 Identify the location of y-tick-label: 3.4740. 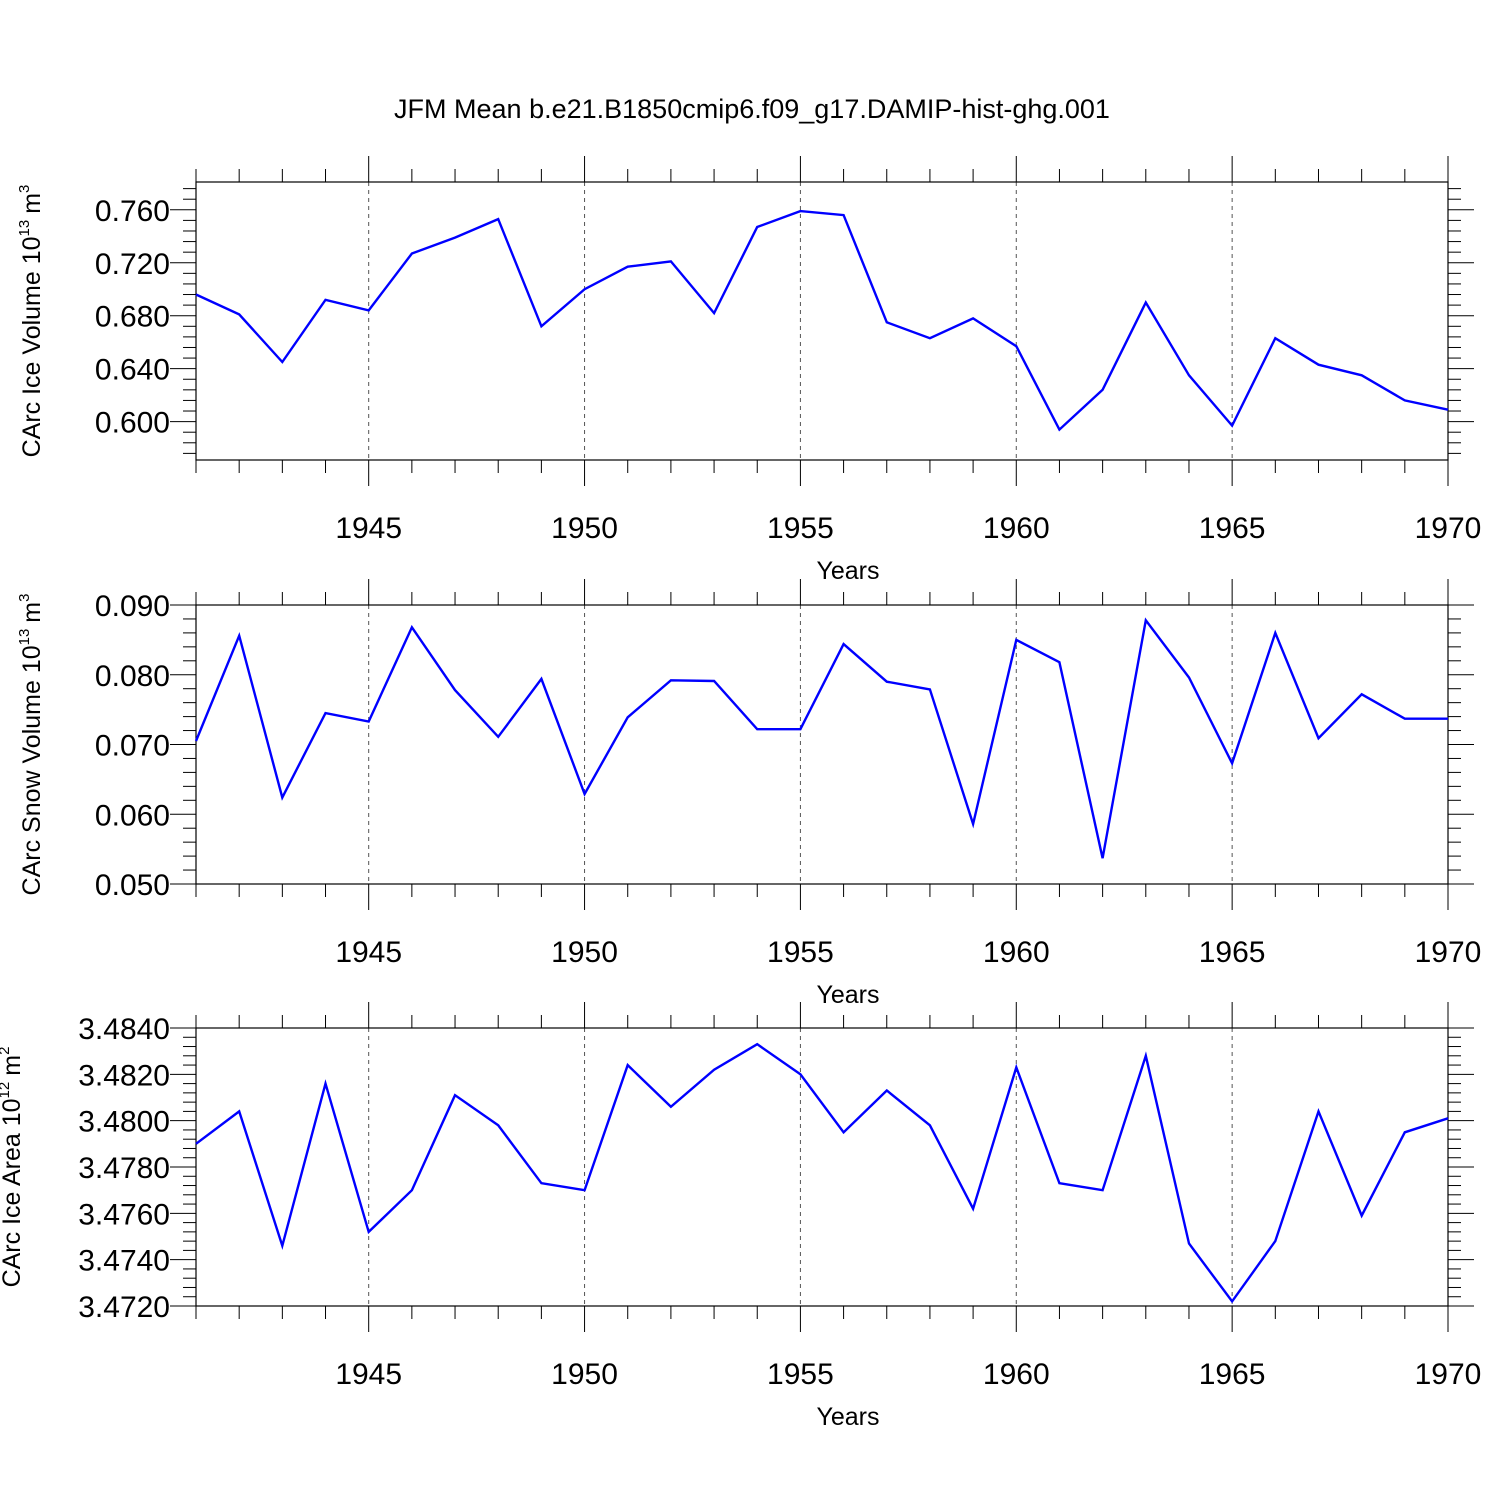
(124, 1261).